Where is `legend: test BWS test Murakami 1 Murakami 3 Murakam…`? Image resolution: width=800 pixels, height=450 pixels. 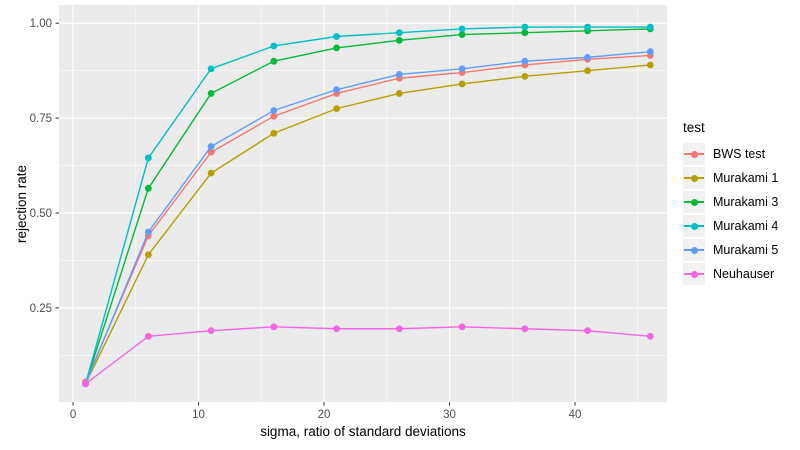 legend: test BWS test Murakami 1 Murakami 3 Murakam… is located at coordinates (730, 203).